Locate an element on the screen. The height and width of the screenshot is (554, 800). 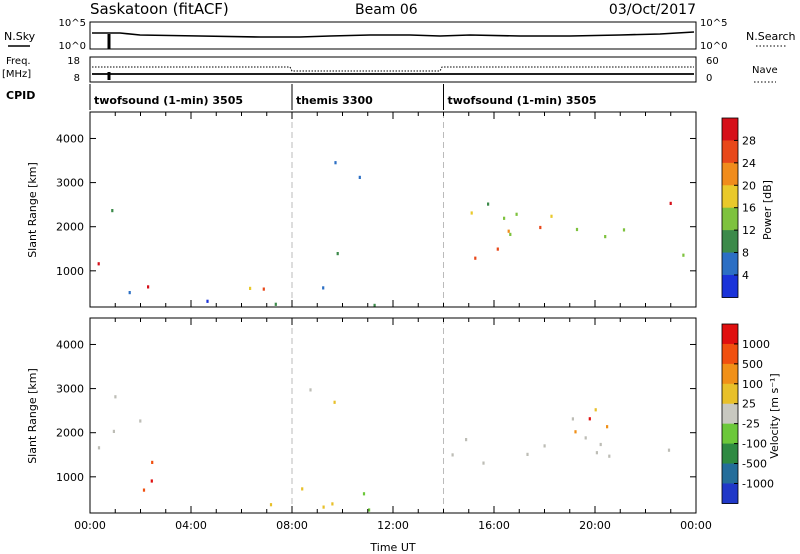
beam-title: Beam 06 is located at coordinates (386, 10).